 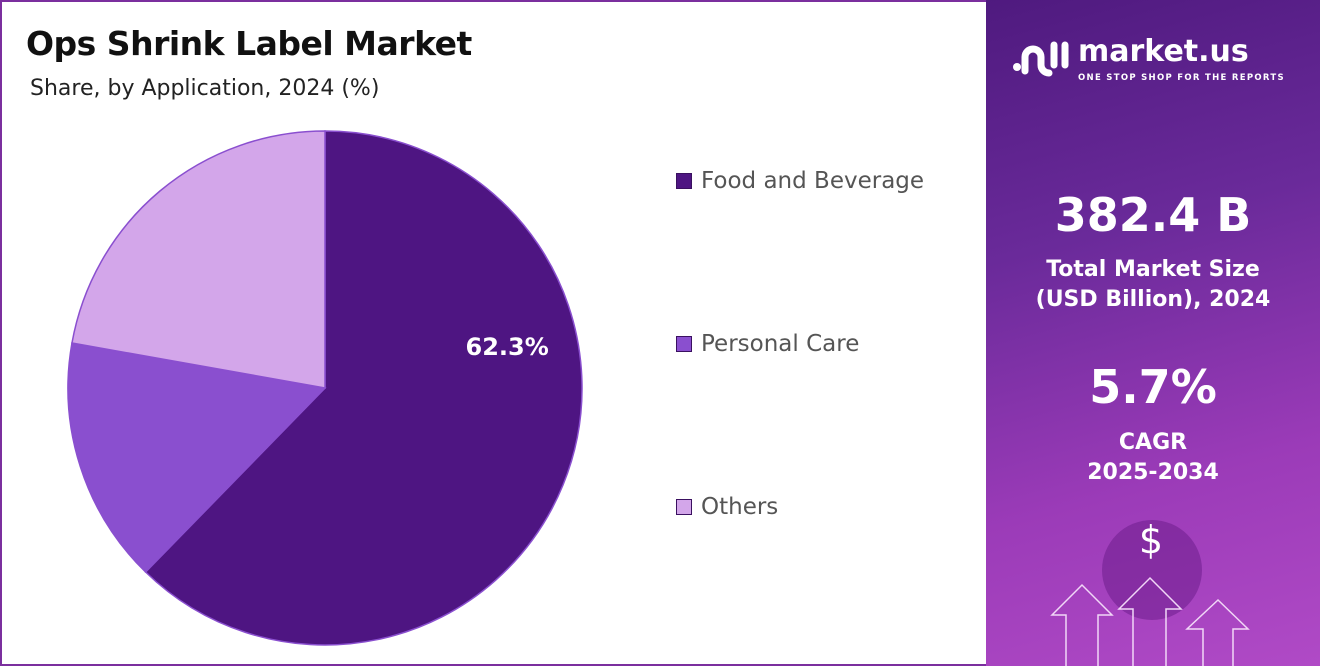 What do you see at coordinates (1151, 540) in the screenshot?
I see `dollar-icon: $` at bounding box center [1151, 540].